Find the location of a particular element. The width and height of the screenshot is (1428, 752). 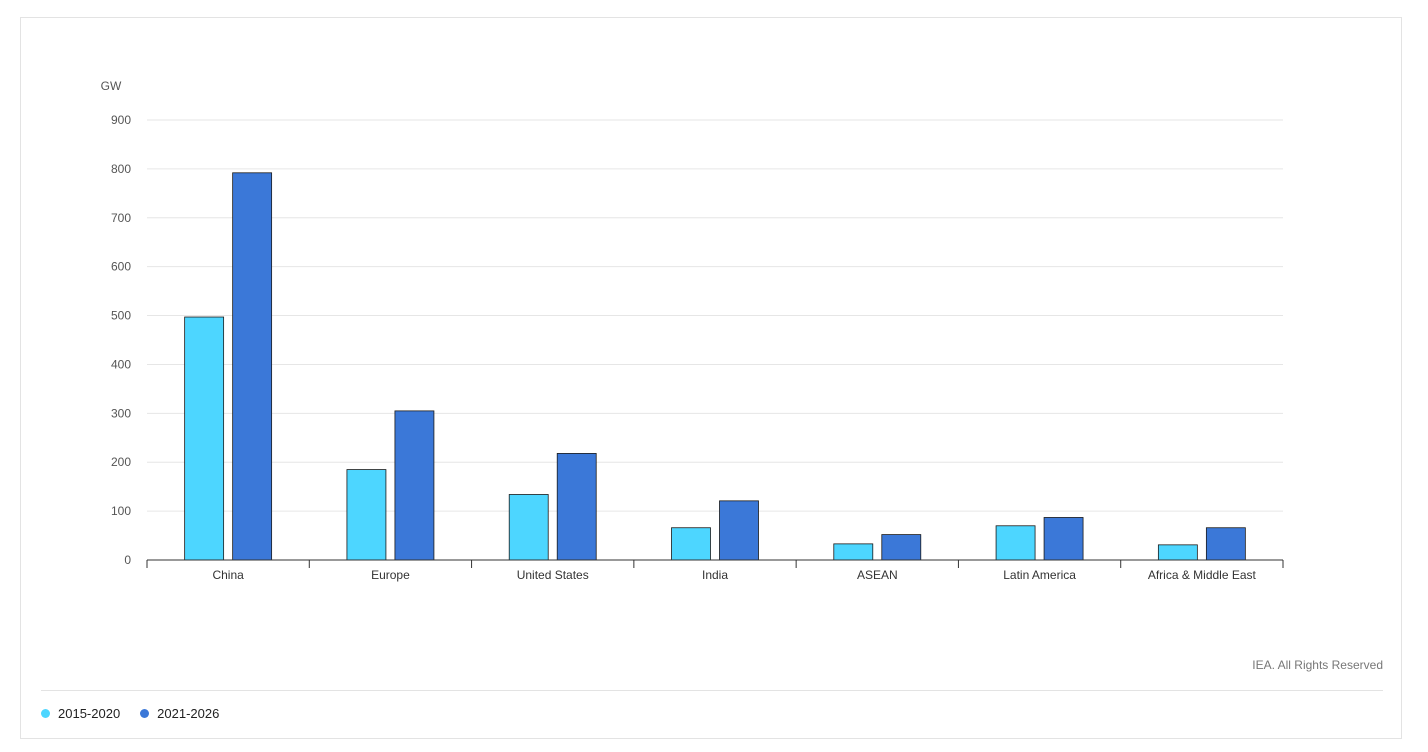

y-tick-label: 600 is located at coordinates (121, 267).